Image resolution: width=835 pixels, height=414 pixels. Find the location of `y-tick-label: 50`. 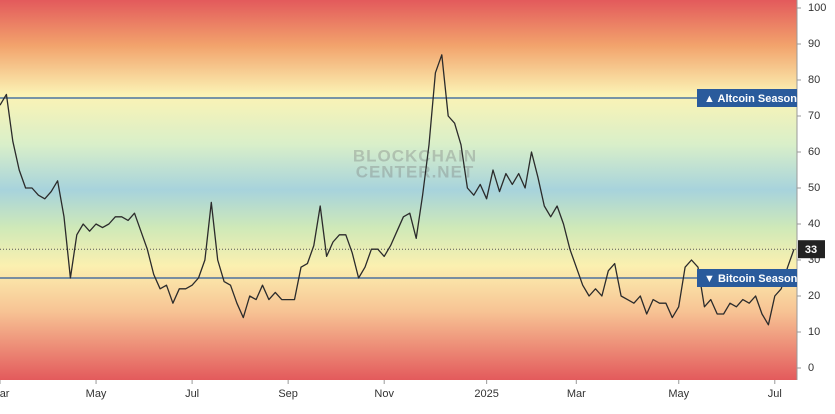

y-tick-label: 50 is located at coordinates (814, 188).